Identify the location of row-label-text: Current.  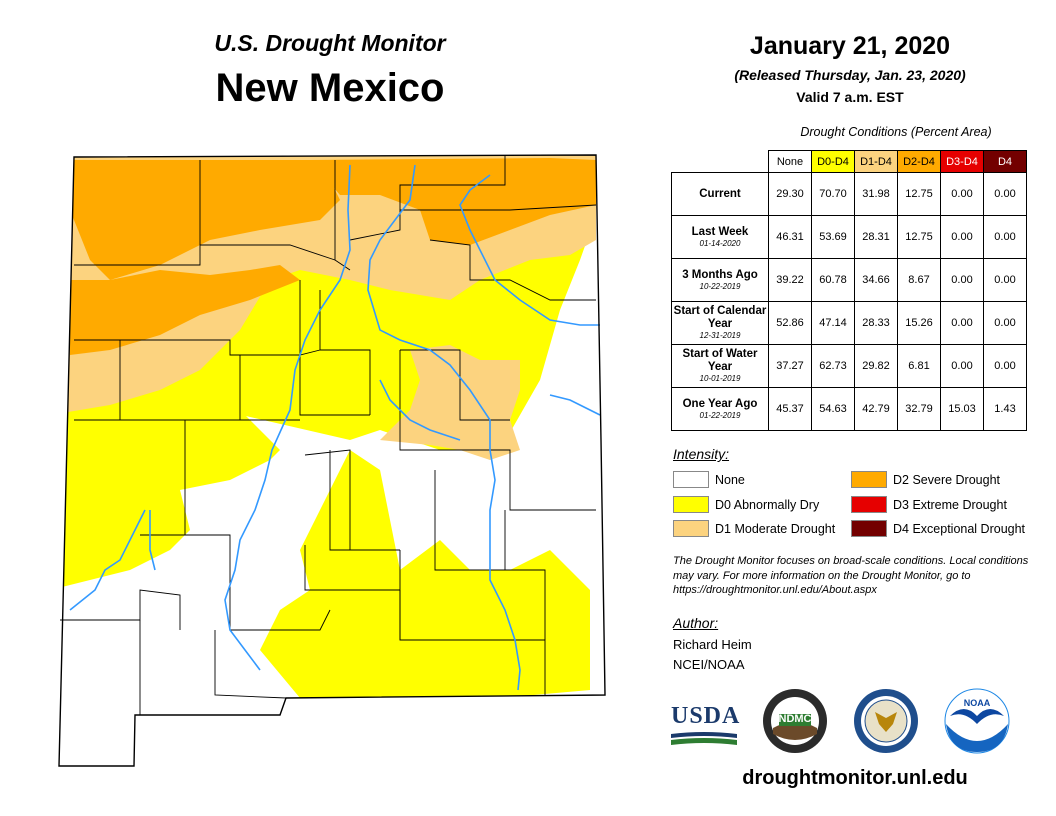
(720, 193).